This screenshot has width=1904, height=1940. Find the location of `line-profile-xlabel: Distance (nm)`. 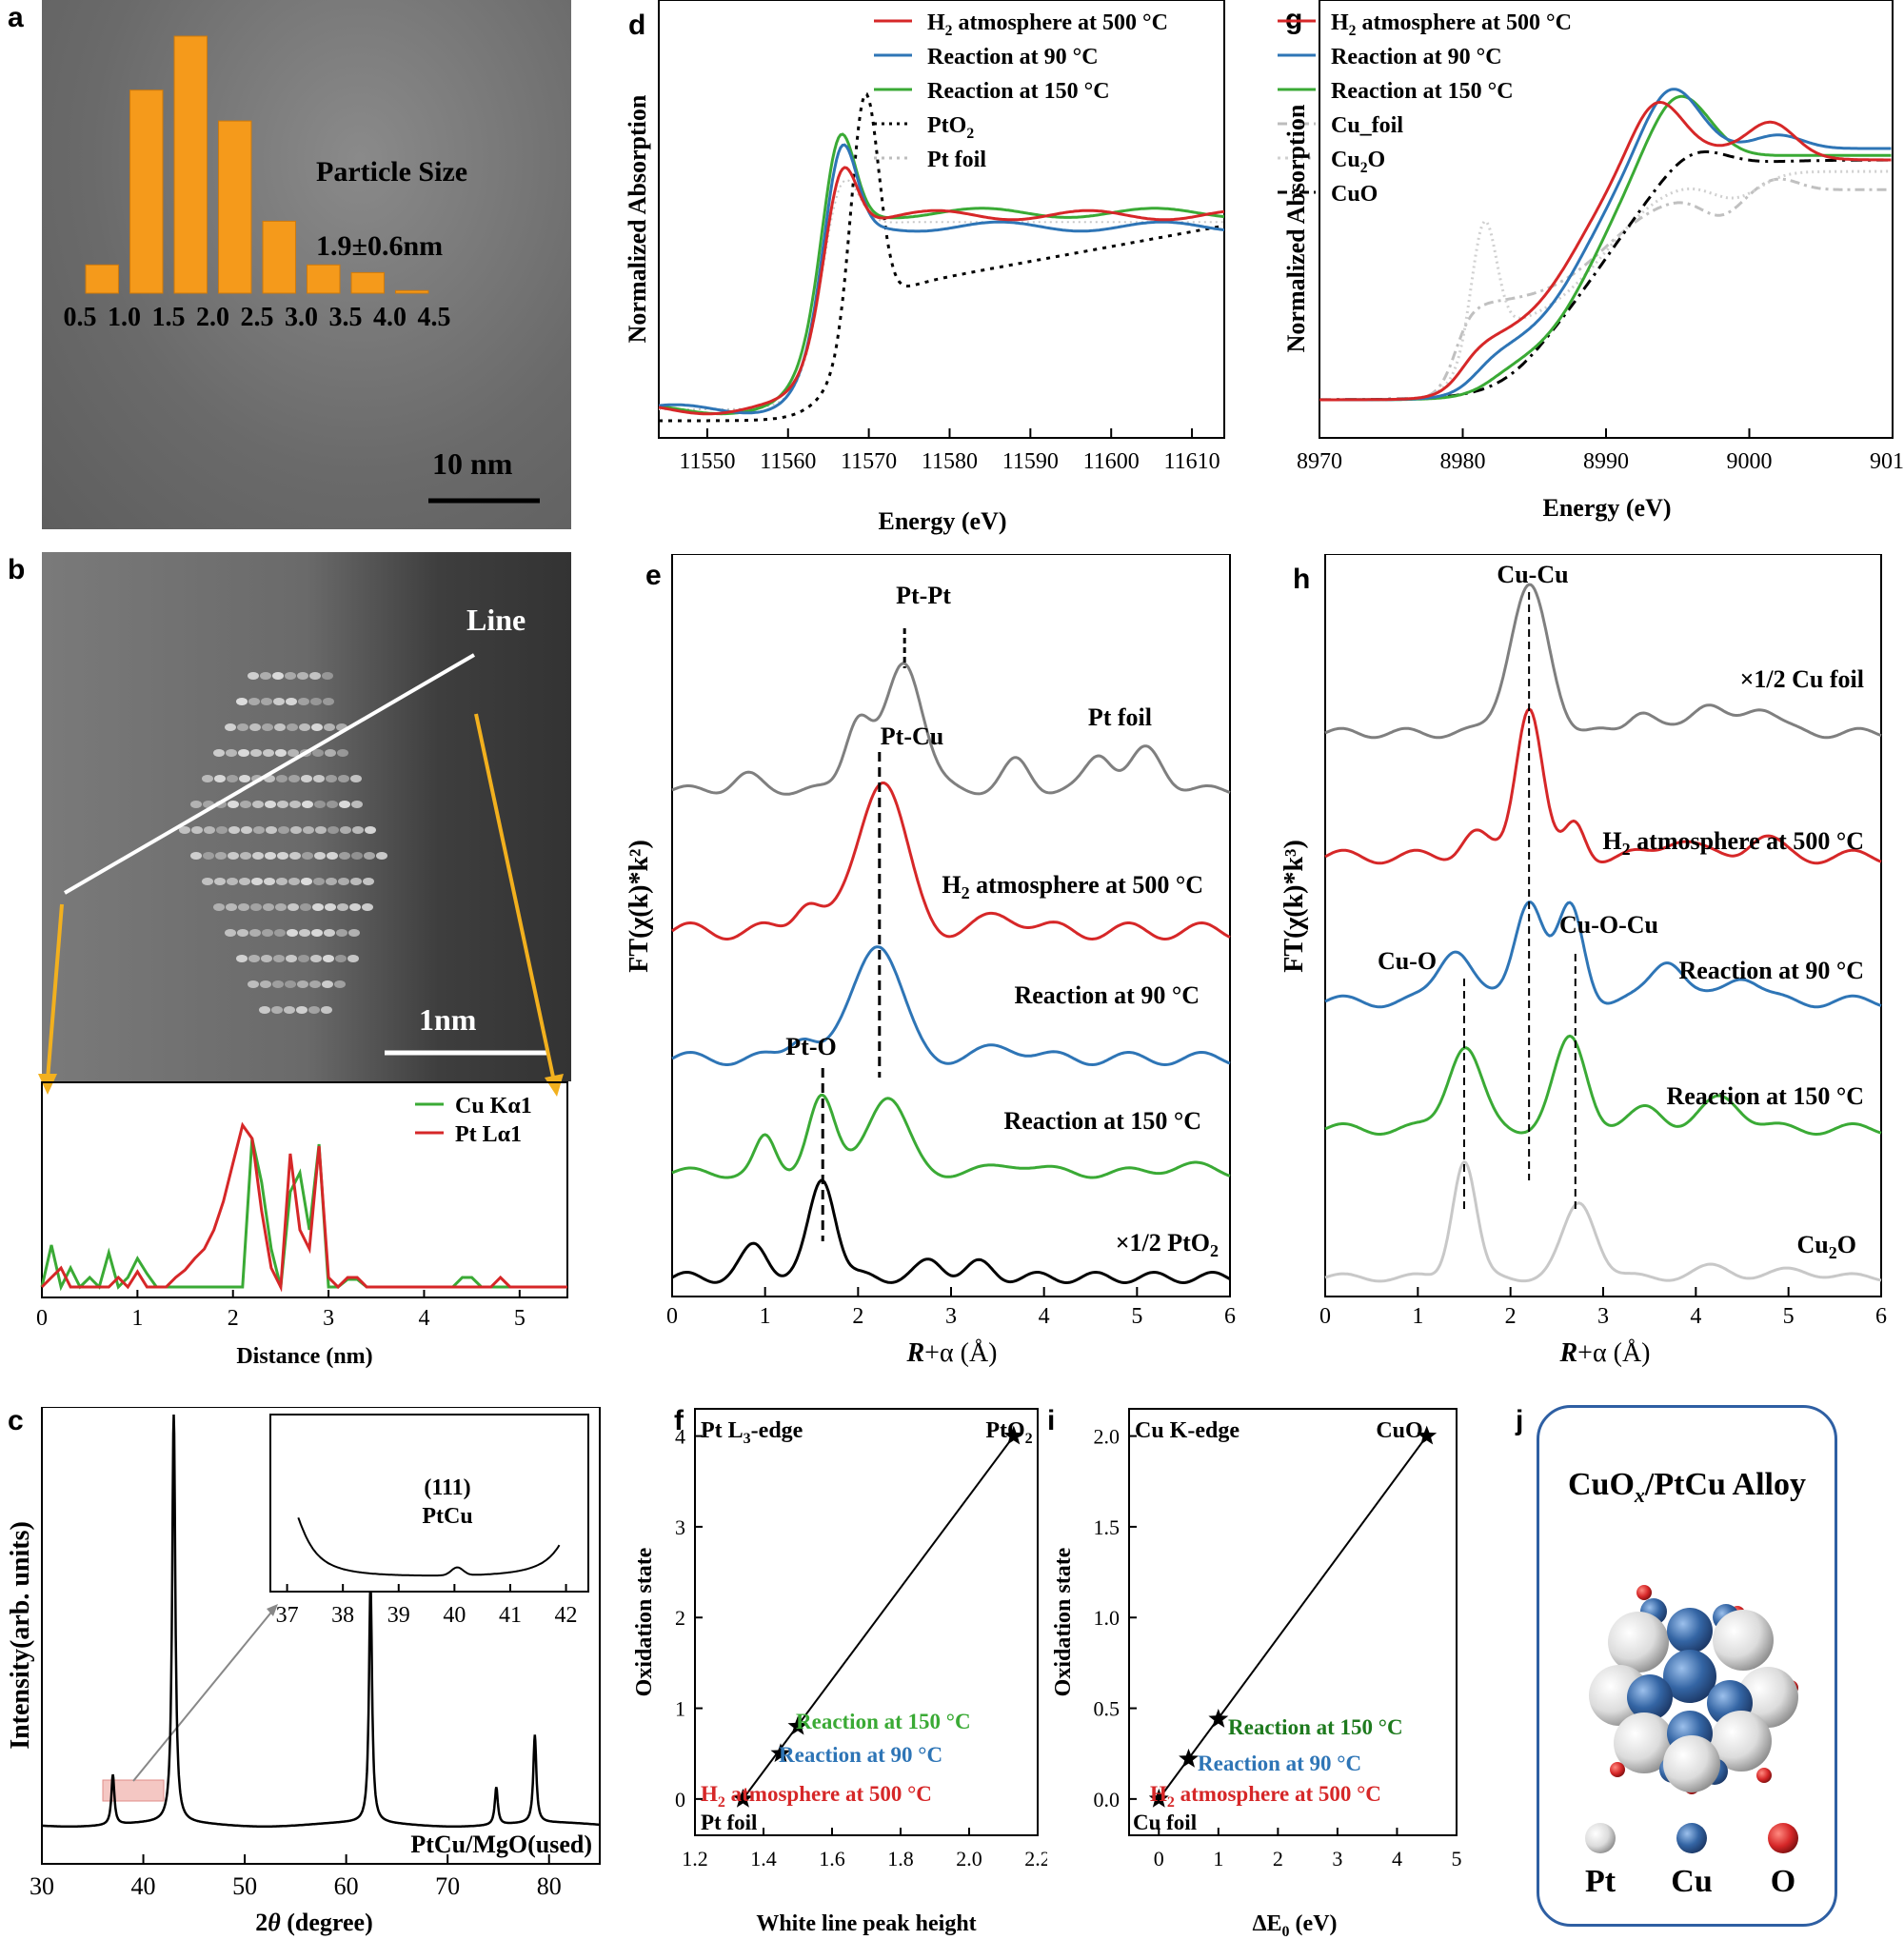

line-profile-xlabel: Distance (nm) is located at coordinates (304, 1357).